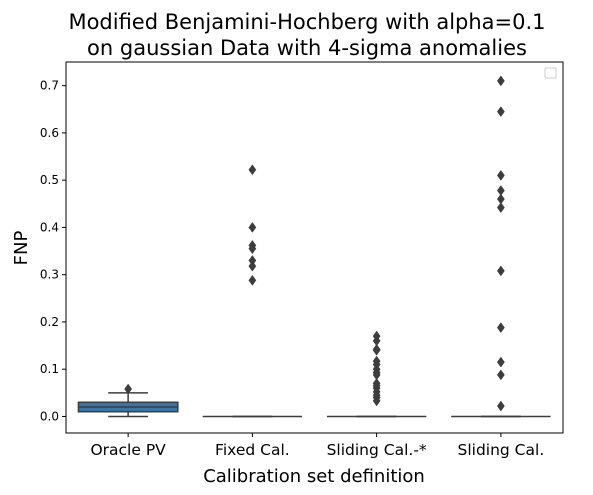 The height and width of the screenshot is (495, 593). I want to click on y-axis: 0.0 0.1 0.2 0.3 0.4 0.5 0.6 0.7, so click(53, 251).